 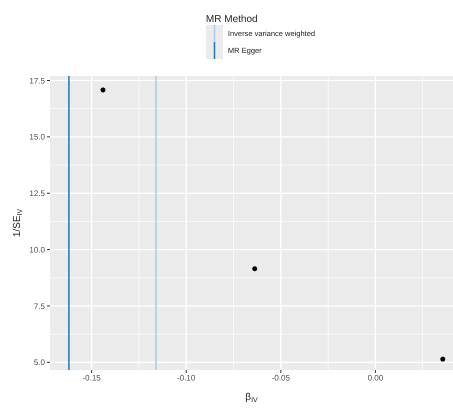 What do you see at coordinates (37, 249) in the screenshot?
I see `y-tick-label: 10.0` at bounding box center [37, 249].